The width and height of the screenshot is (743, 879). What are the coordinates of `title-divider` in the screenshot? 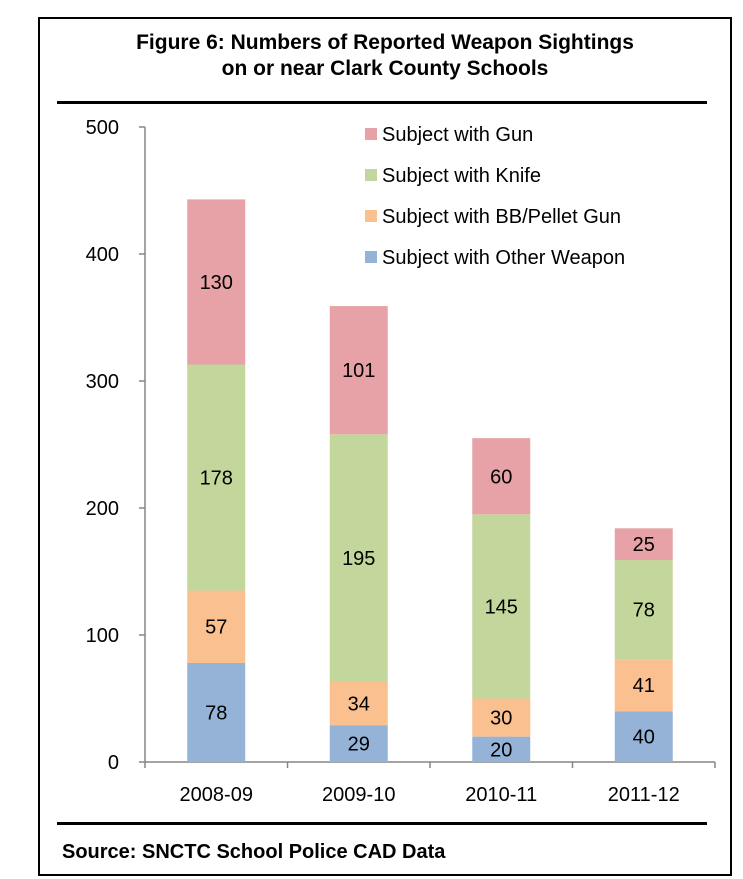 It's located at (382, 102).